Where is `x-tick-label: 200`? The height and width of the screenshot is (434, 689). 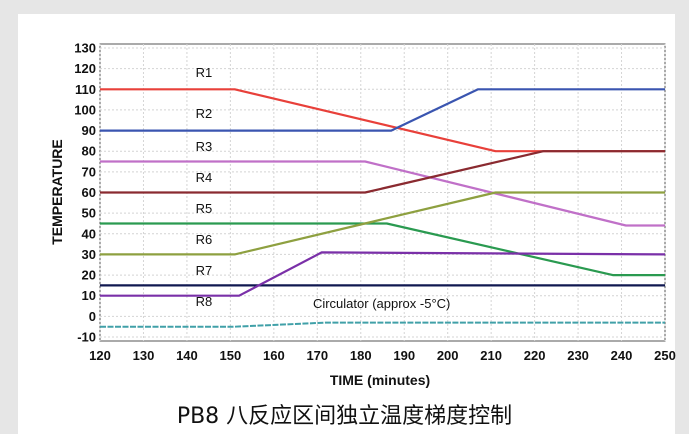
x-tick-label: 200 is located at coordinates (448, 355).